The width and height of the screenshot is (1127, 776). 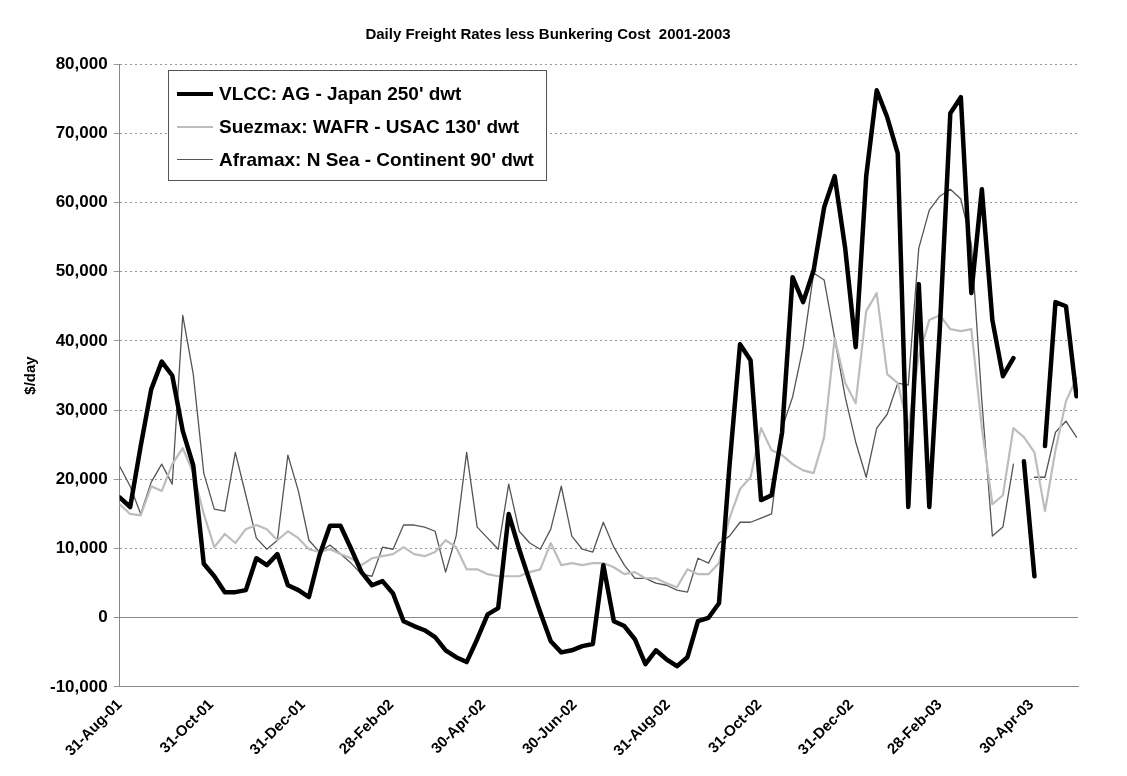 I want to click on y-tick-label: 70,000, so click(x=81, y=132).